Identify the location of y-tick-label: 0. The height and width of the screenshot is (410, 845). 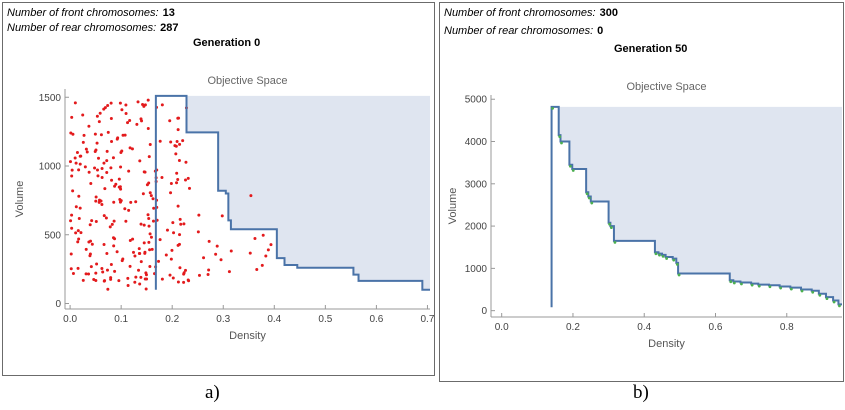
(484, 311).